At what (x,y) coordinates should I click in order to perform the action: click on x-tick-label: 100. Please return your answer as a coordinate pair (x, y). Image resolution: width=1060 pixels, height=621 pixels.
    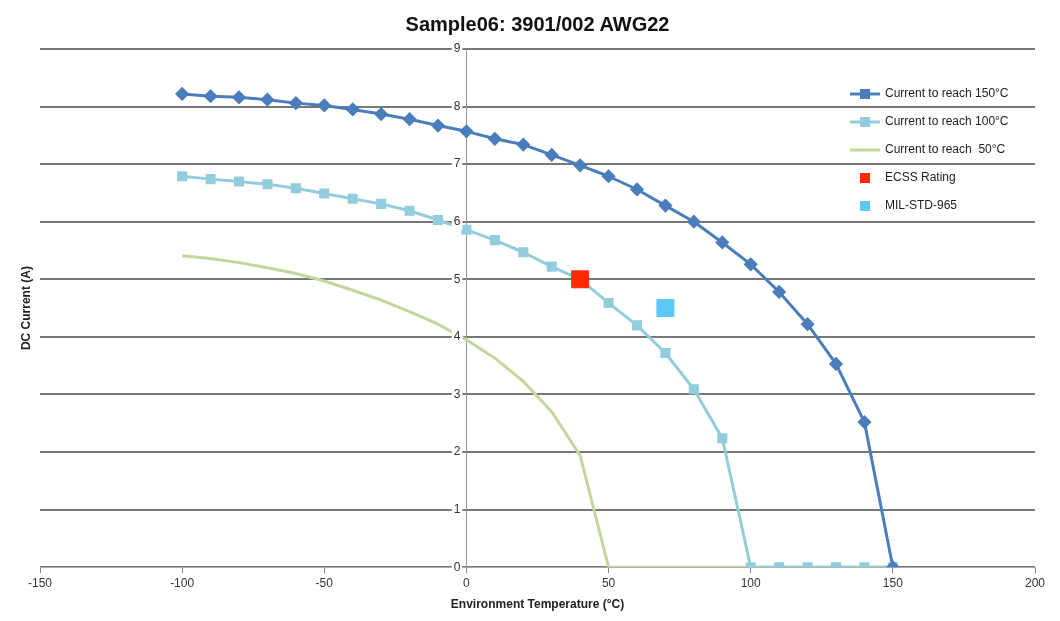
    Looking at the image, I should click on (751, 582).